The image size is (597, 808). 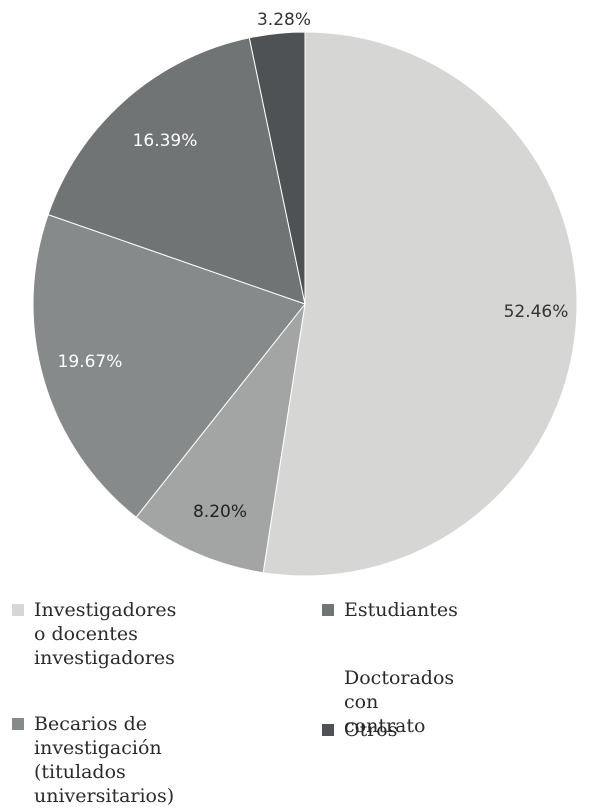 I want to click on slice-value-label: 16.39%, so click(x=165, y=141).